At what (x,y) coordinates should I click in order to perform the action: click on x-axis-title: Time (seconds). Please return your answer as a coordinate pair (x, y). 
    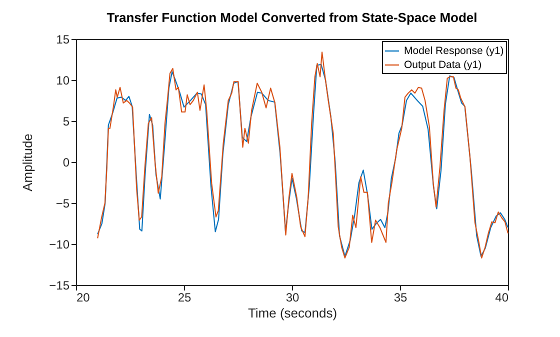
    Looking at the image, I should click on (293, 313).